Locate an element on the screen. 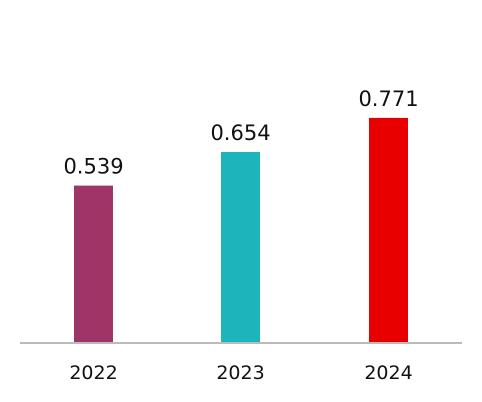 Image resolution: width=482 pixels, height=402 pixels. bar-2024 is located at coordinates (388, 230).